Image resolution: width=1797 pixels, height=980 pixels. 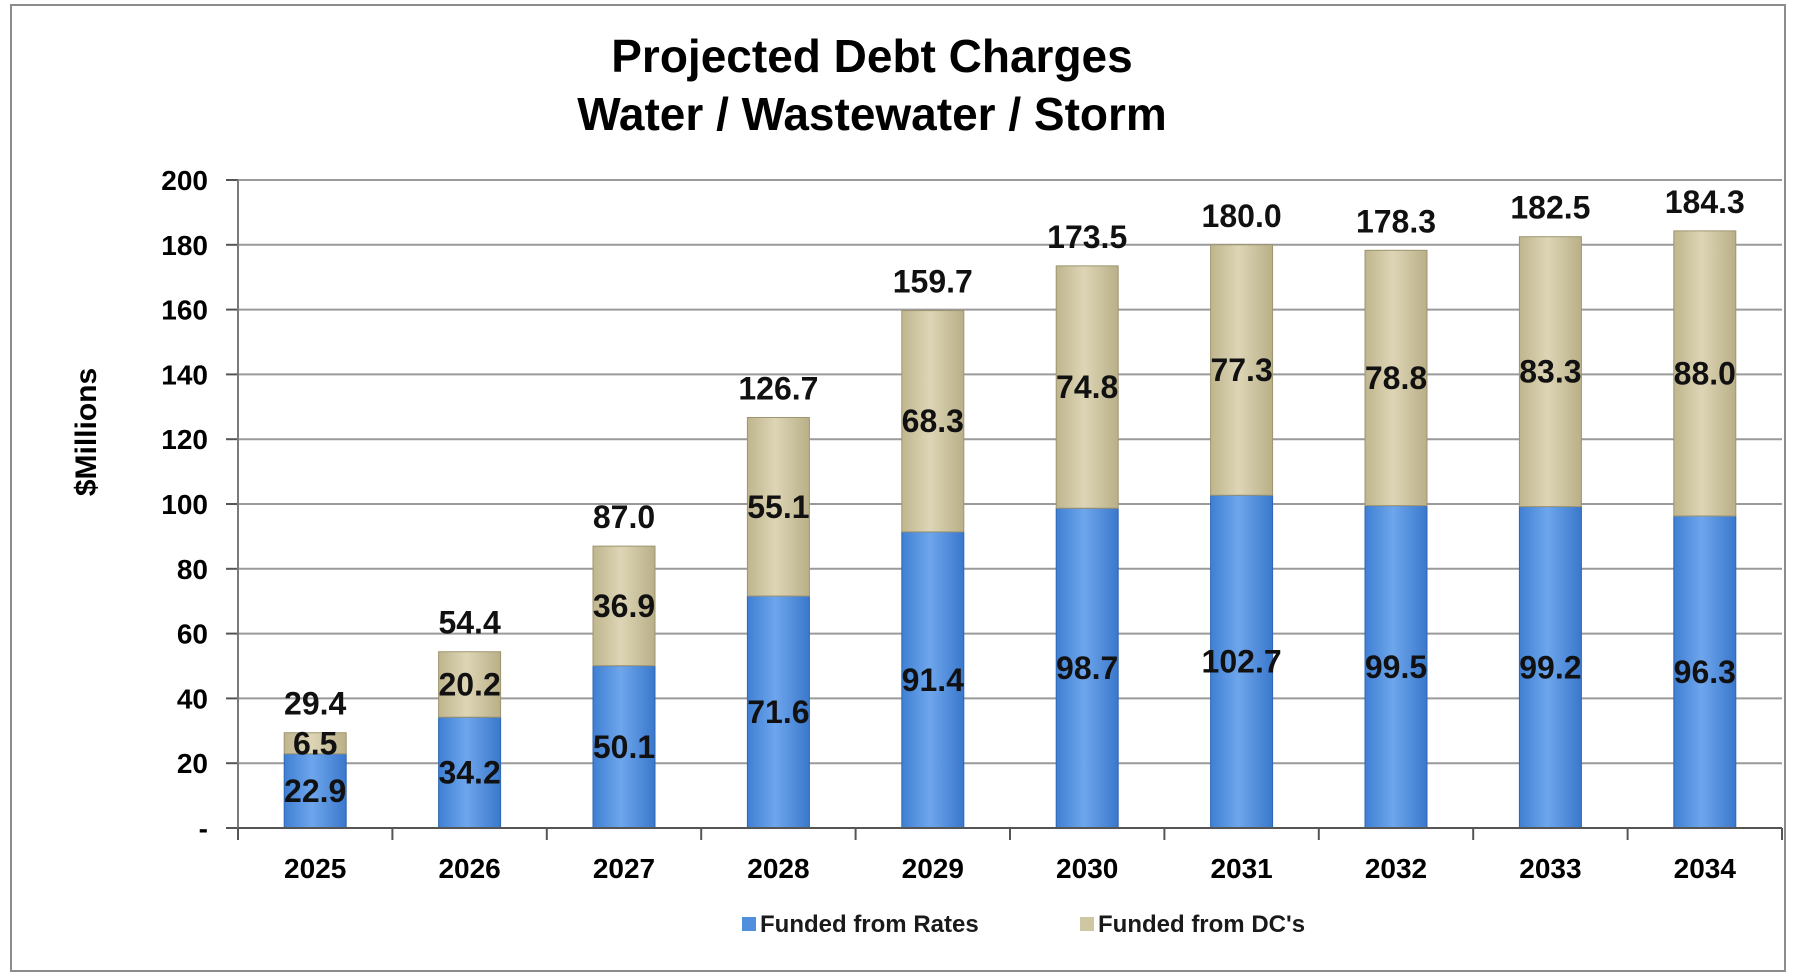 I want to click on x-tick-label: 2028, so click(x=778, y=868).